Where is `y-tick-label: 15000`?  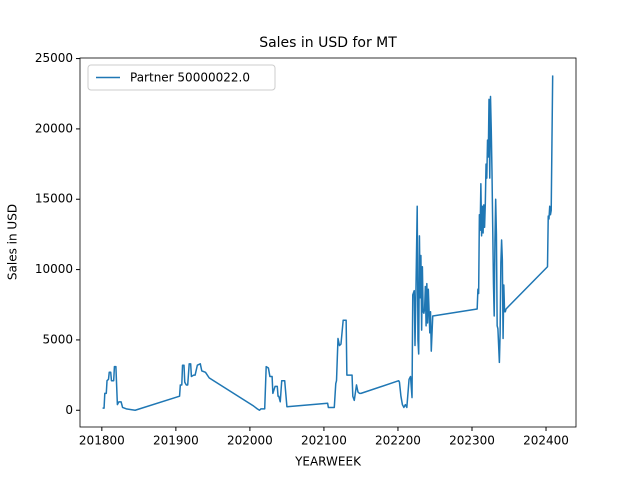
y-tick-label: 15000 is located at coordinates (54, 199).